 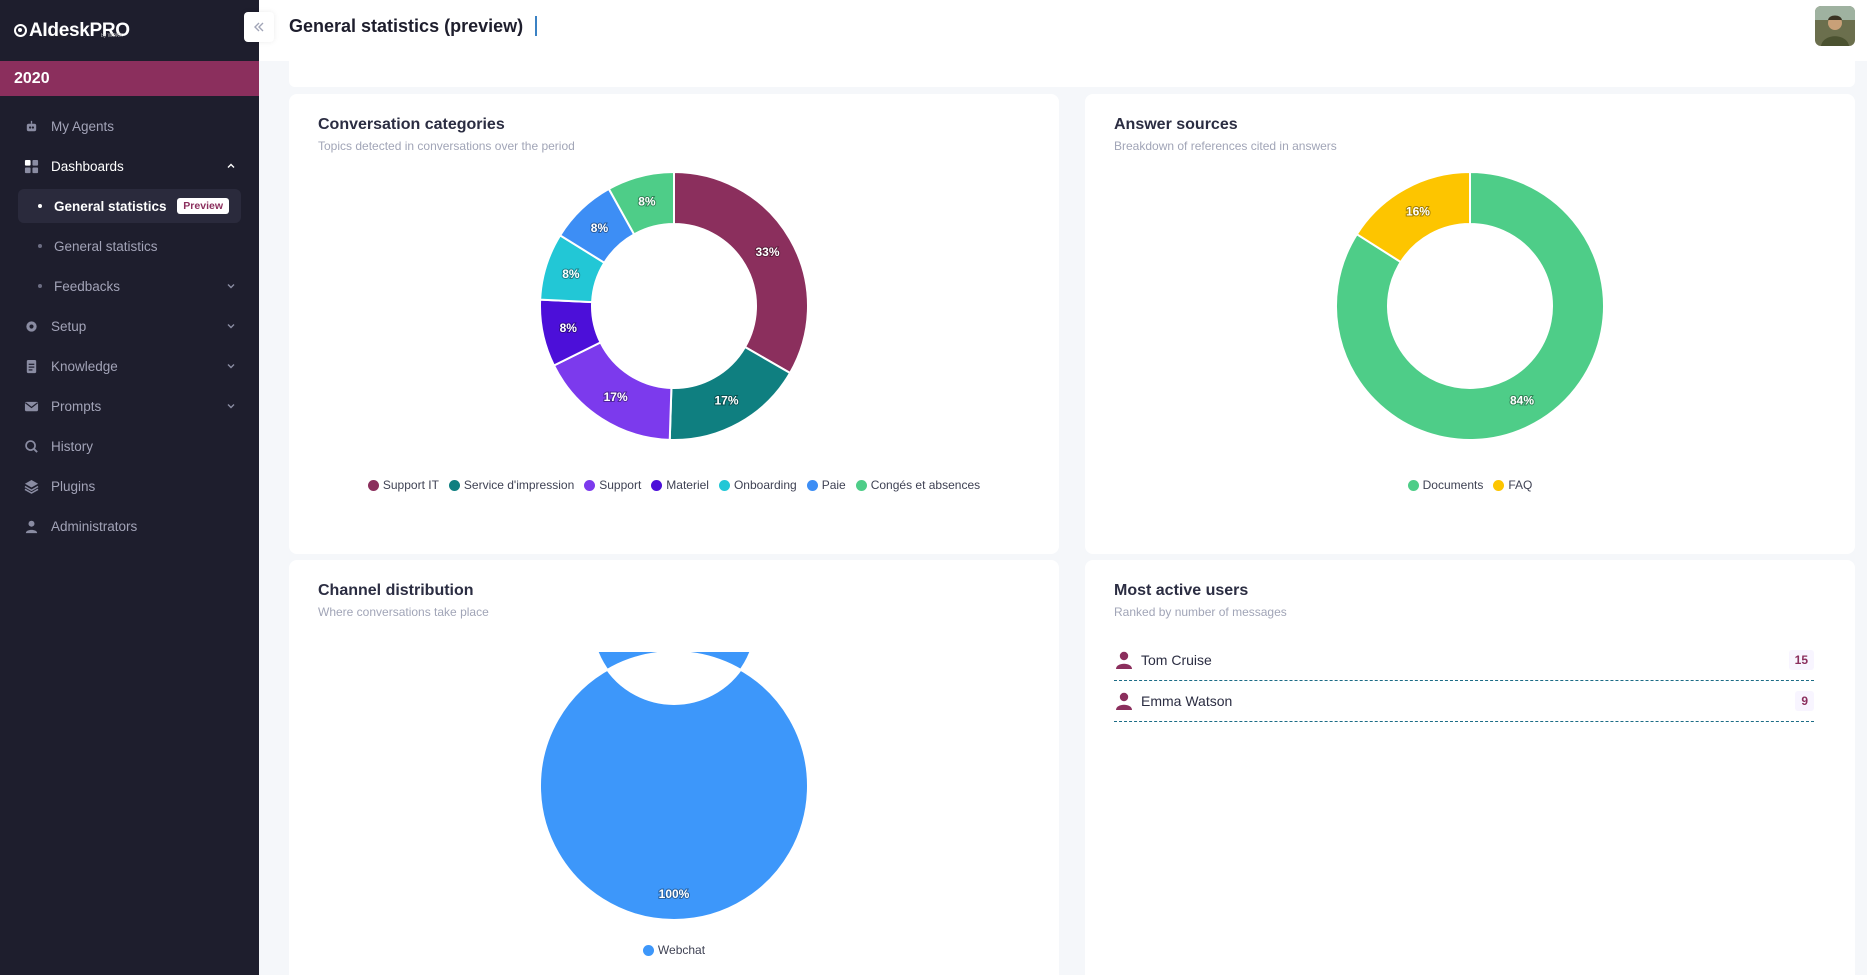 What do you see at coordinates (72, 31) in the screenshot?
I see `brand-logo: AIdeskPRO` at bounding box center [72, 31].